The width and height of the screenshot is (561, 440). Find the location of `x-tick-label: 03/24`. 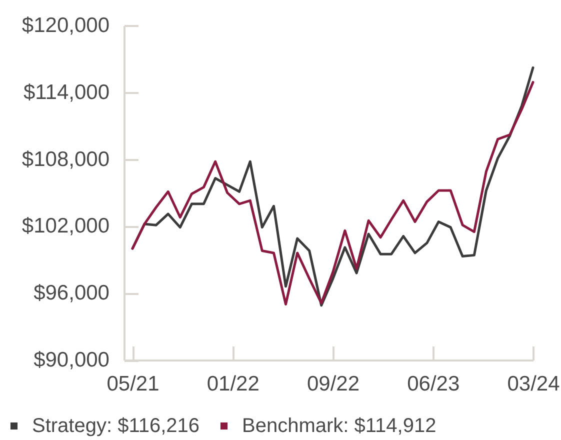

x-tick-label: 03/24 is located at coordinates (533, 384).